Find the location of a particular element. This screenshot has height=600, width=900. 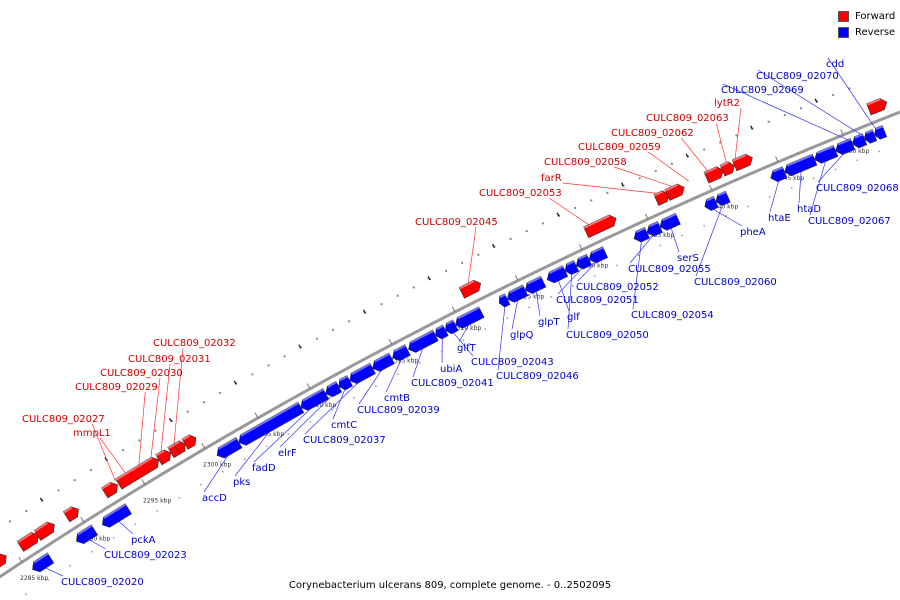

reverse-gene-label: CULC809_02050 is located at coordinates (607, 335).